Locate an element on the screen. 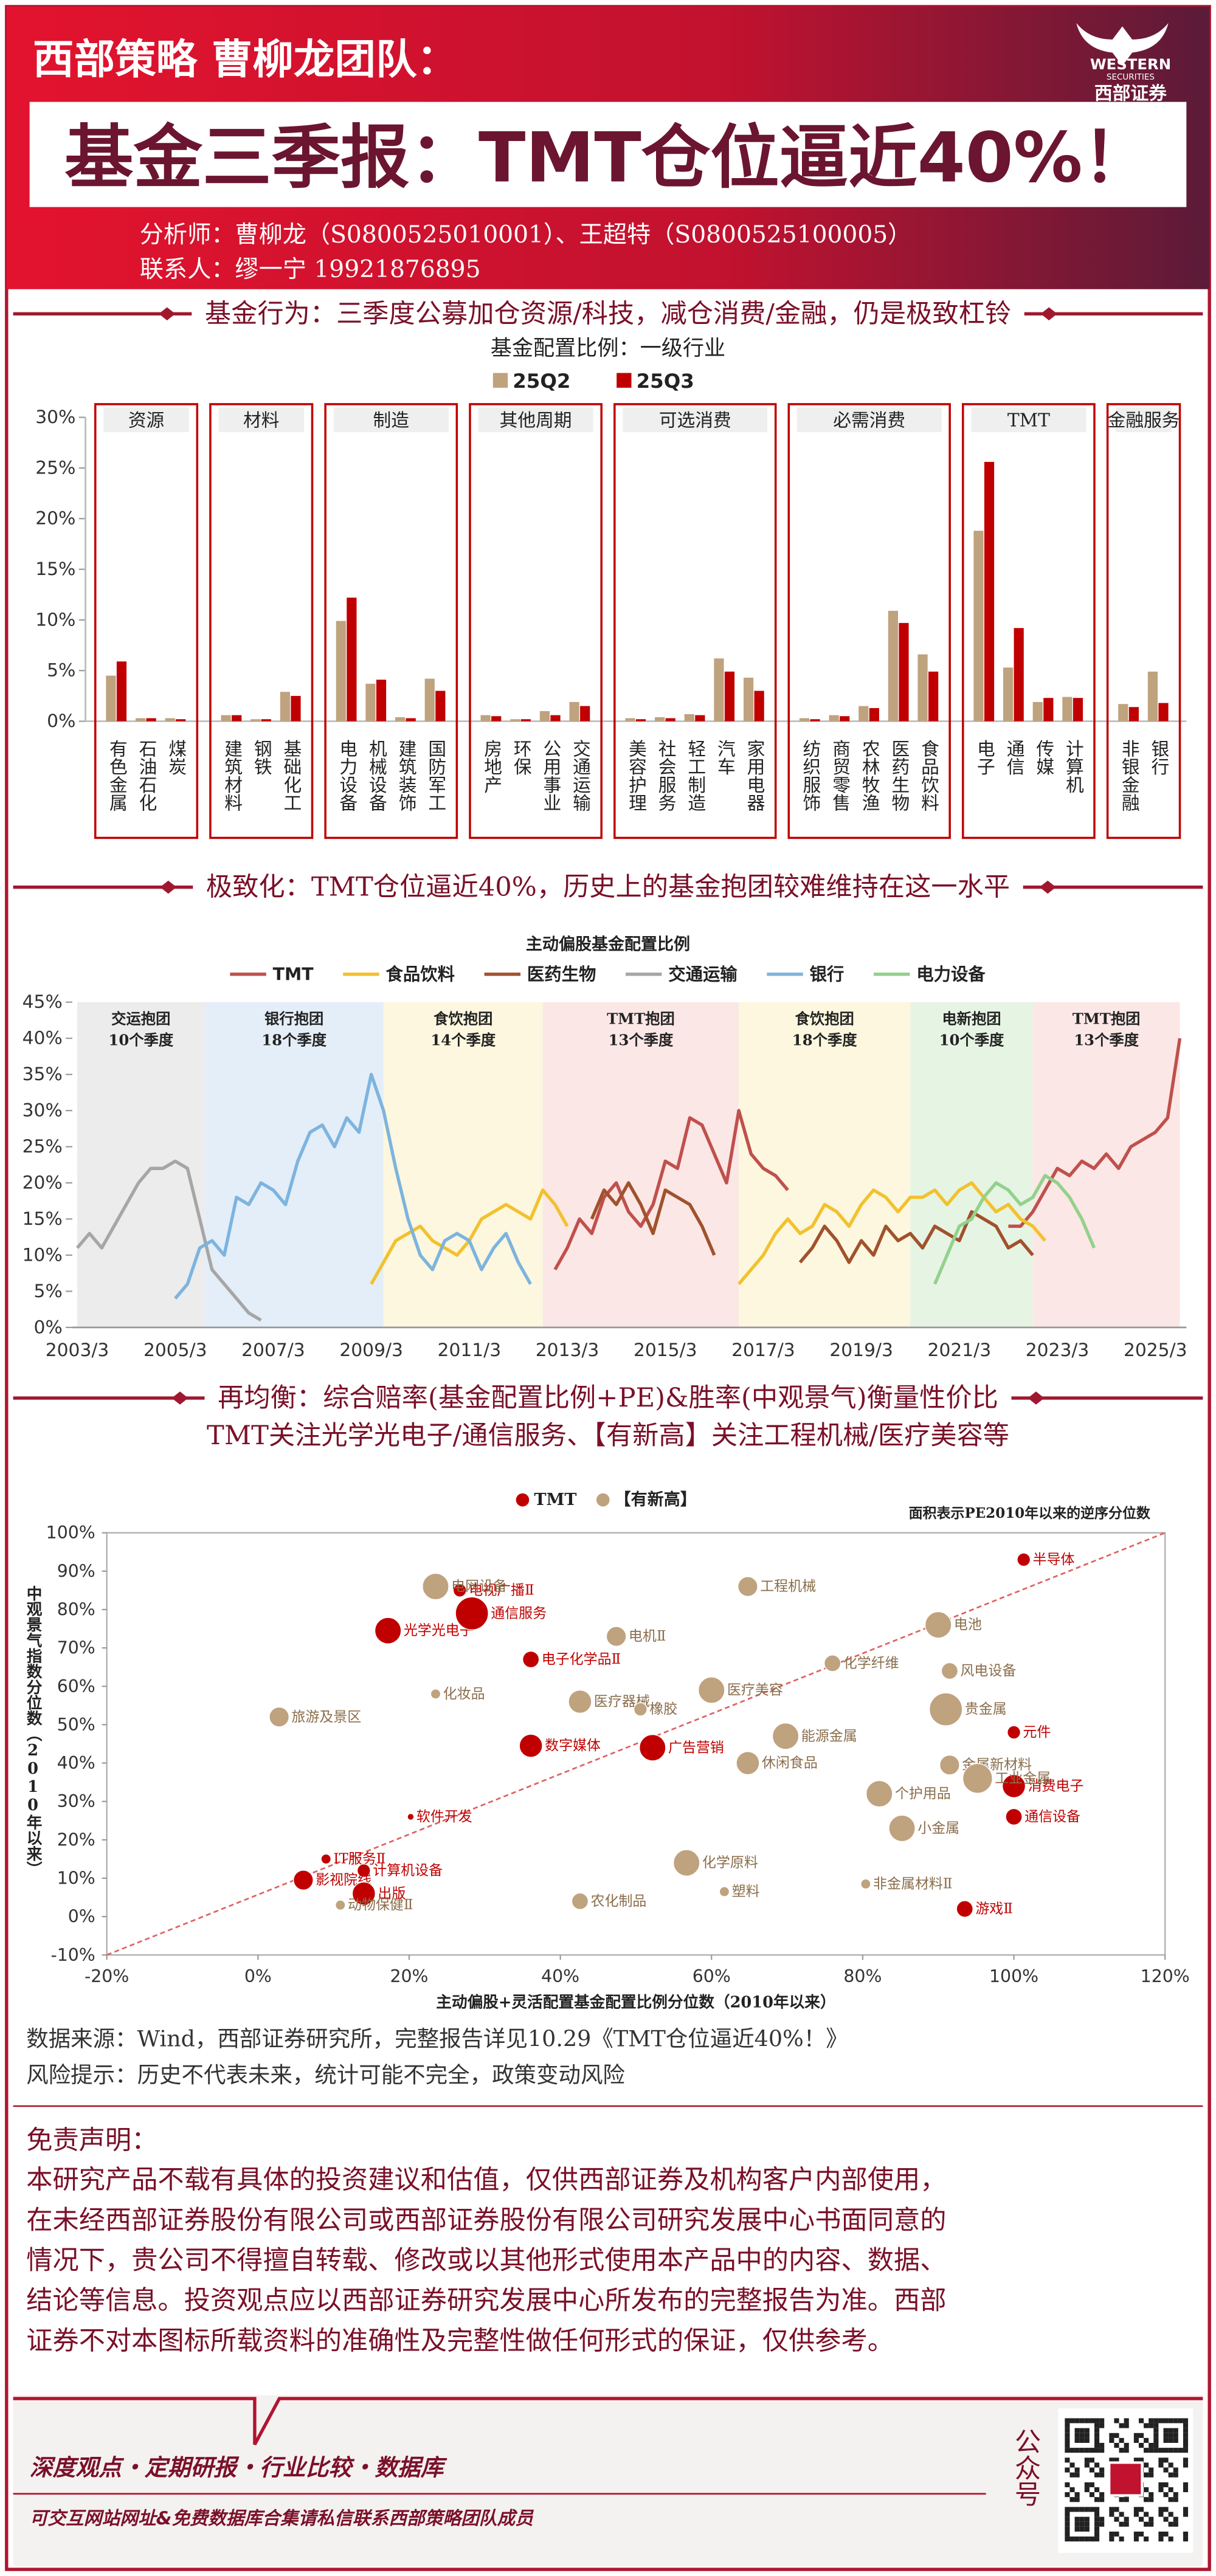 The width and height of the screenshot is (1216, 2576). y-tick-label: 25% is located at coordinates (42, 1146).